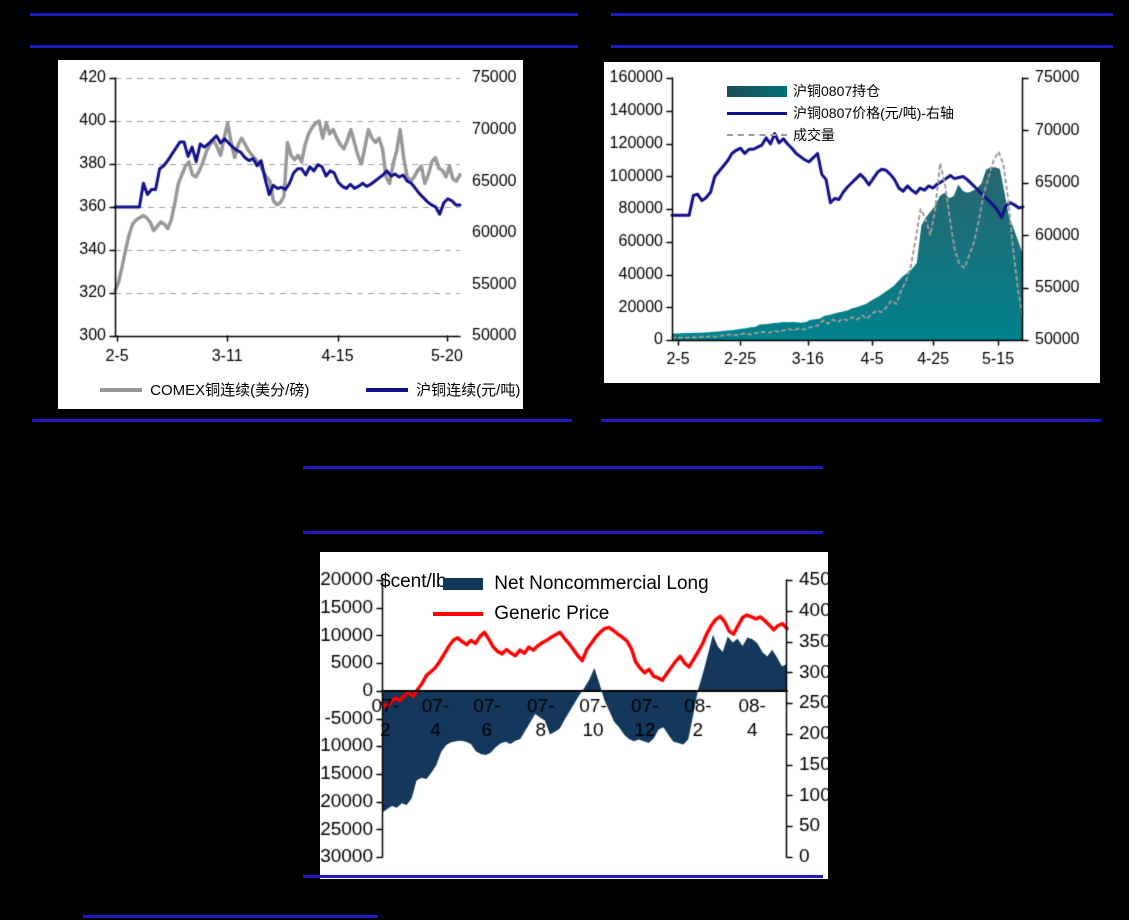  What do you see at coordinates (757, 113) in the screenshot?
I see `price-series-swatch` at bounding box center [757, 113].